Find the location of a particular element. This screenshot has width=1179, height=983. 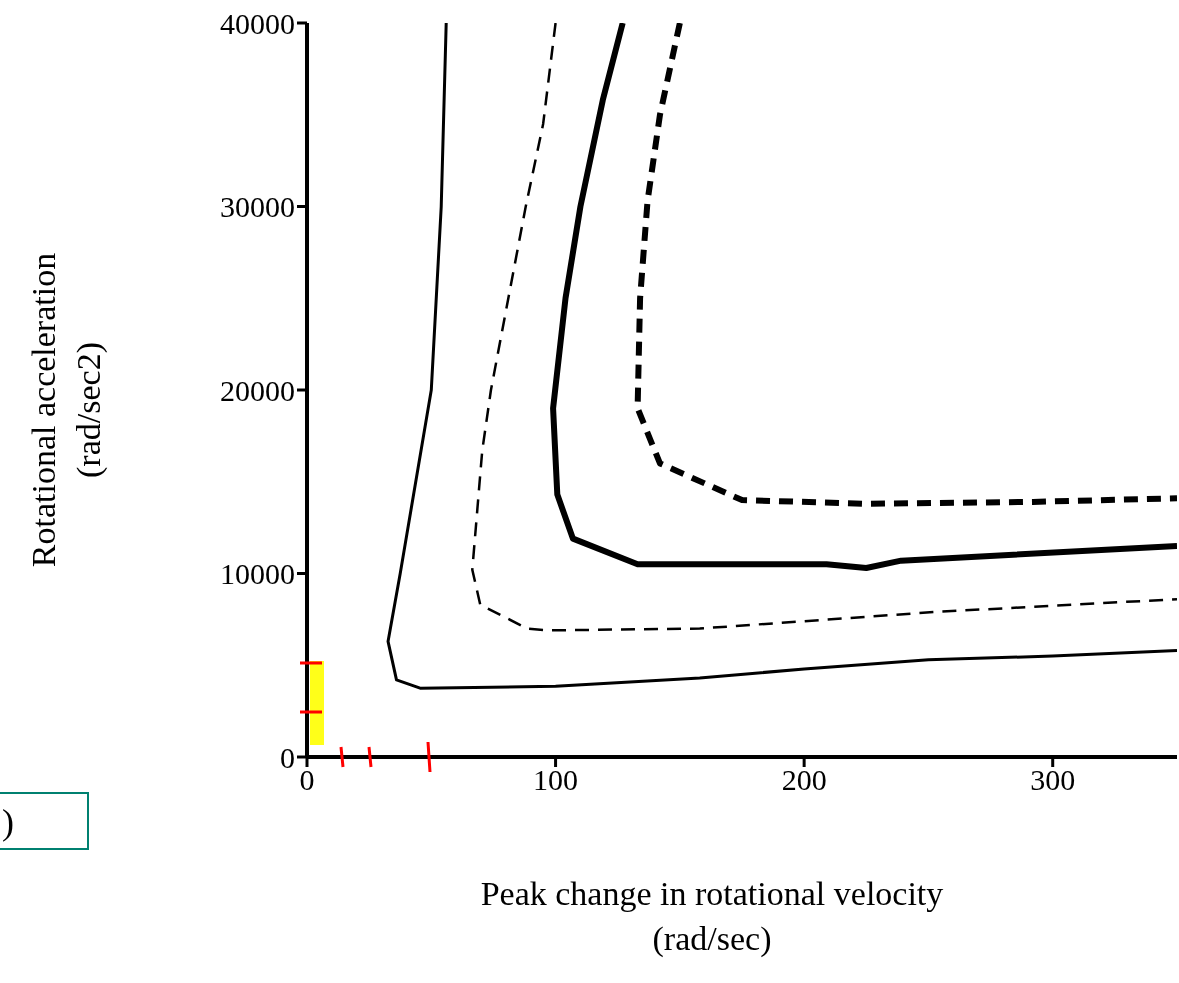

x-axis-title: Peak change in rotational velocity (rad/sec) is located at coordinates (712, 916).